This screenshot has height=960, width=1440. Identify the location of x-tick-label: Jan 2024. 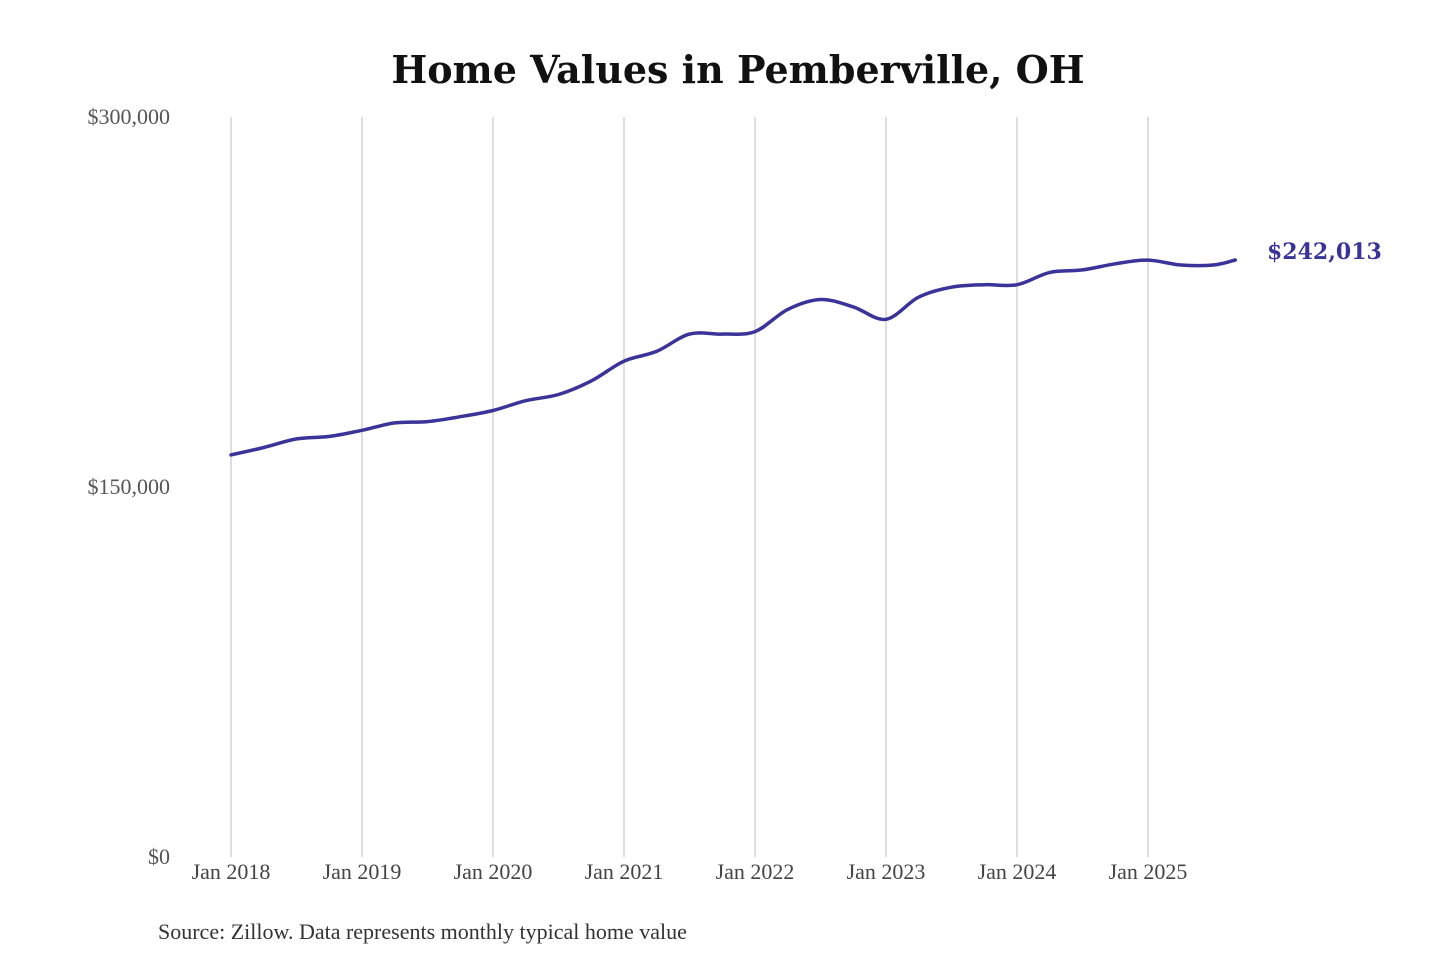
(1017, 871).